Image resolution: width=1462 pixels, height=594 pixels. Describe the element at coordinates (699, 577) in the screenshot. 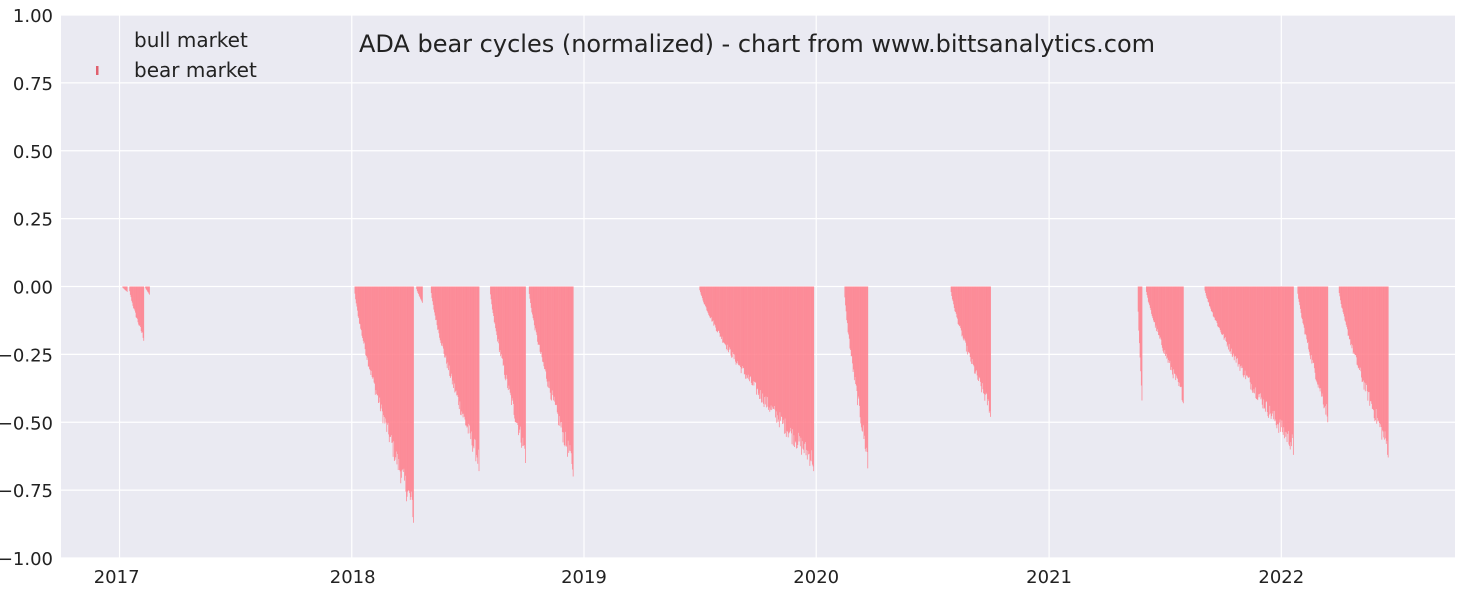

I see `x-tick-labels: 2017 2018 2019 2020 2021 2022` at that location.